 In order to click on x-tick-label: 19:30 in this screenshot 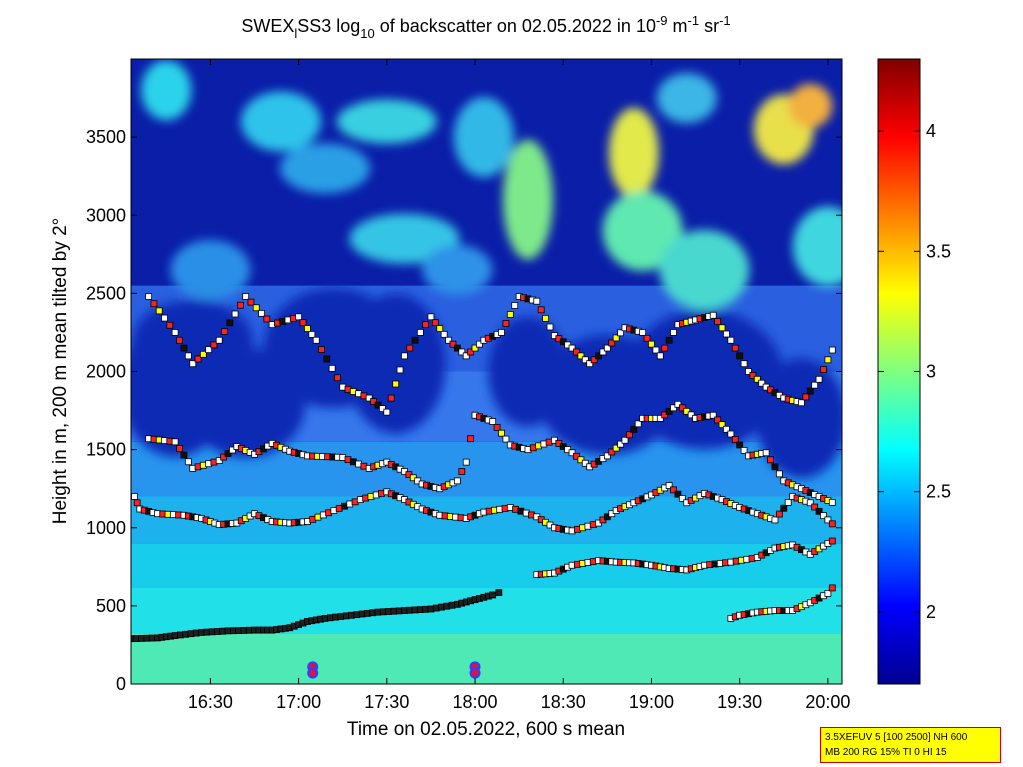, I will do `click(739, 702)`.